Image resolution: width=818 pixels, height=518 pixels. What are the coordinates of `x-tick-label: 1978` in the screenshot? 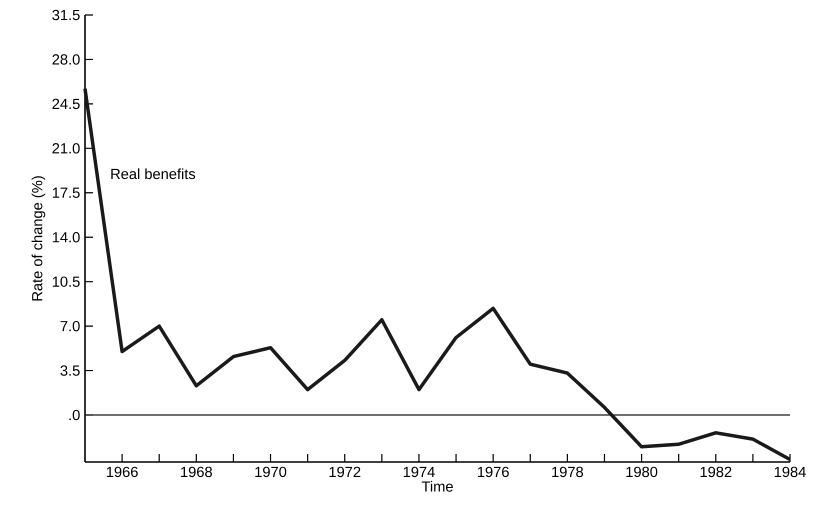 It's located at (568, 472).